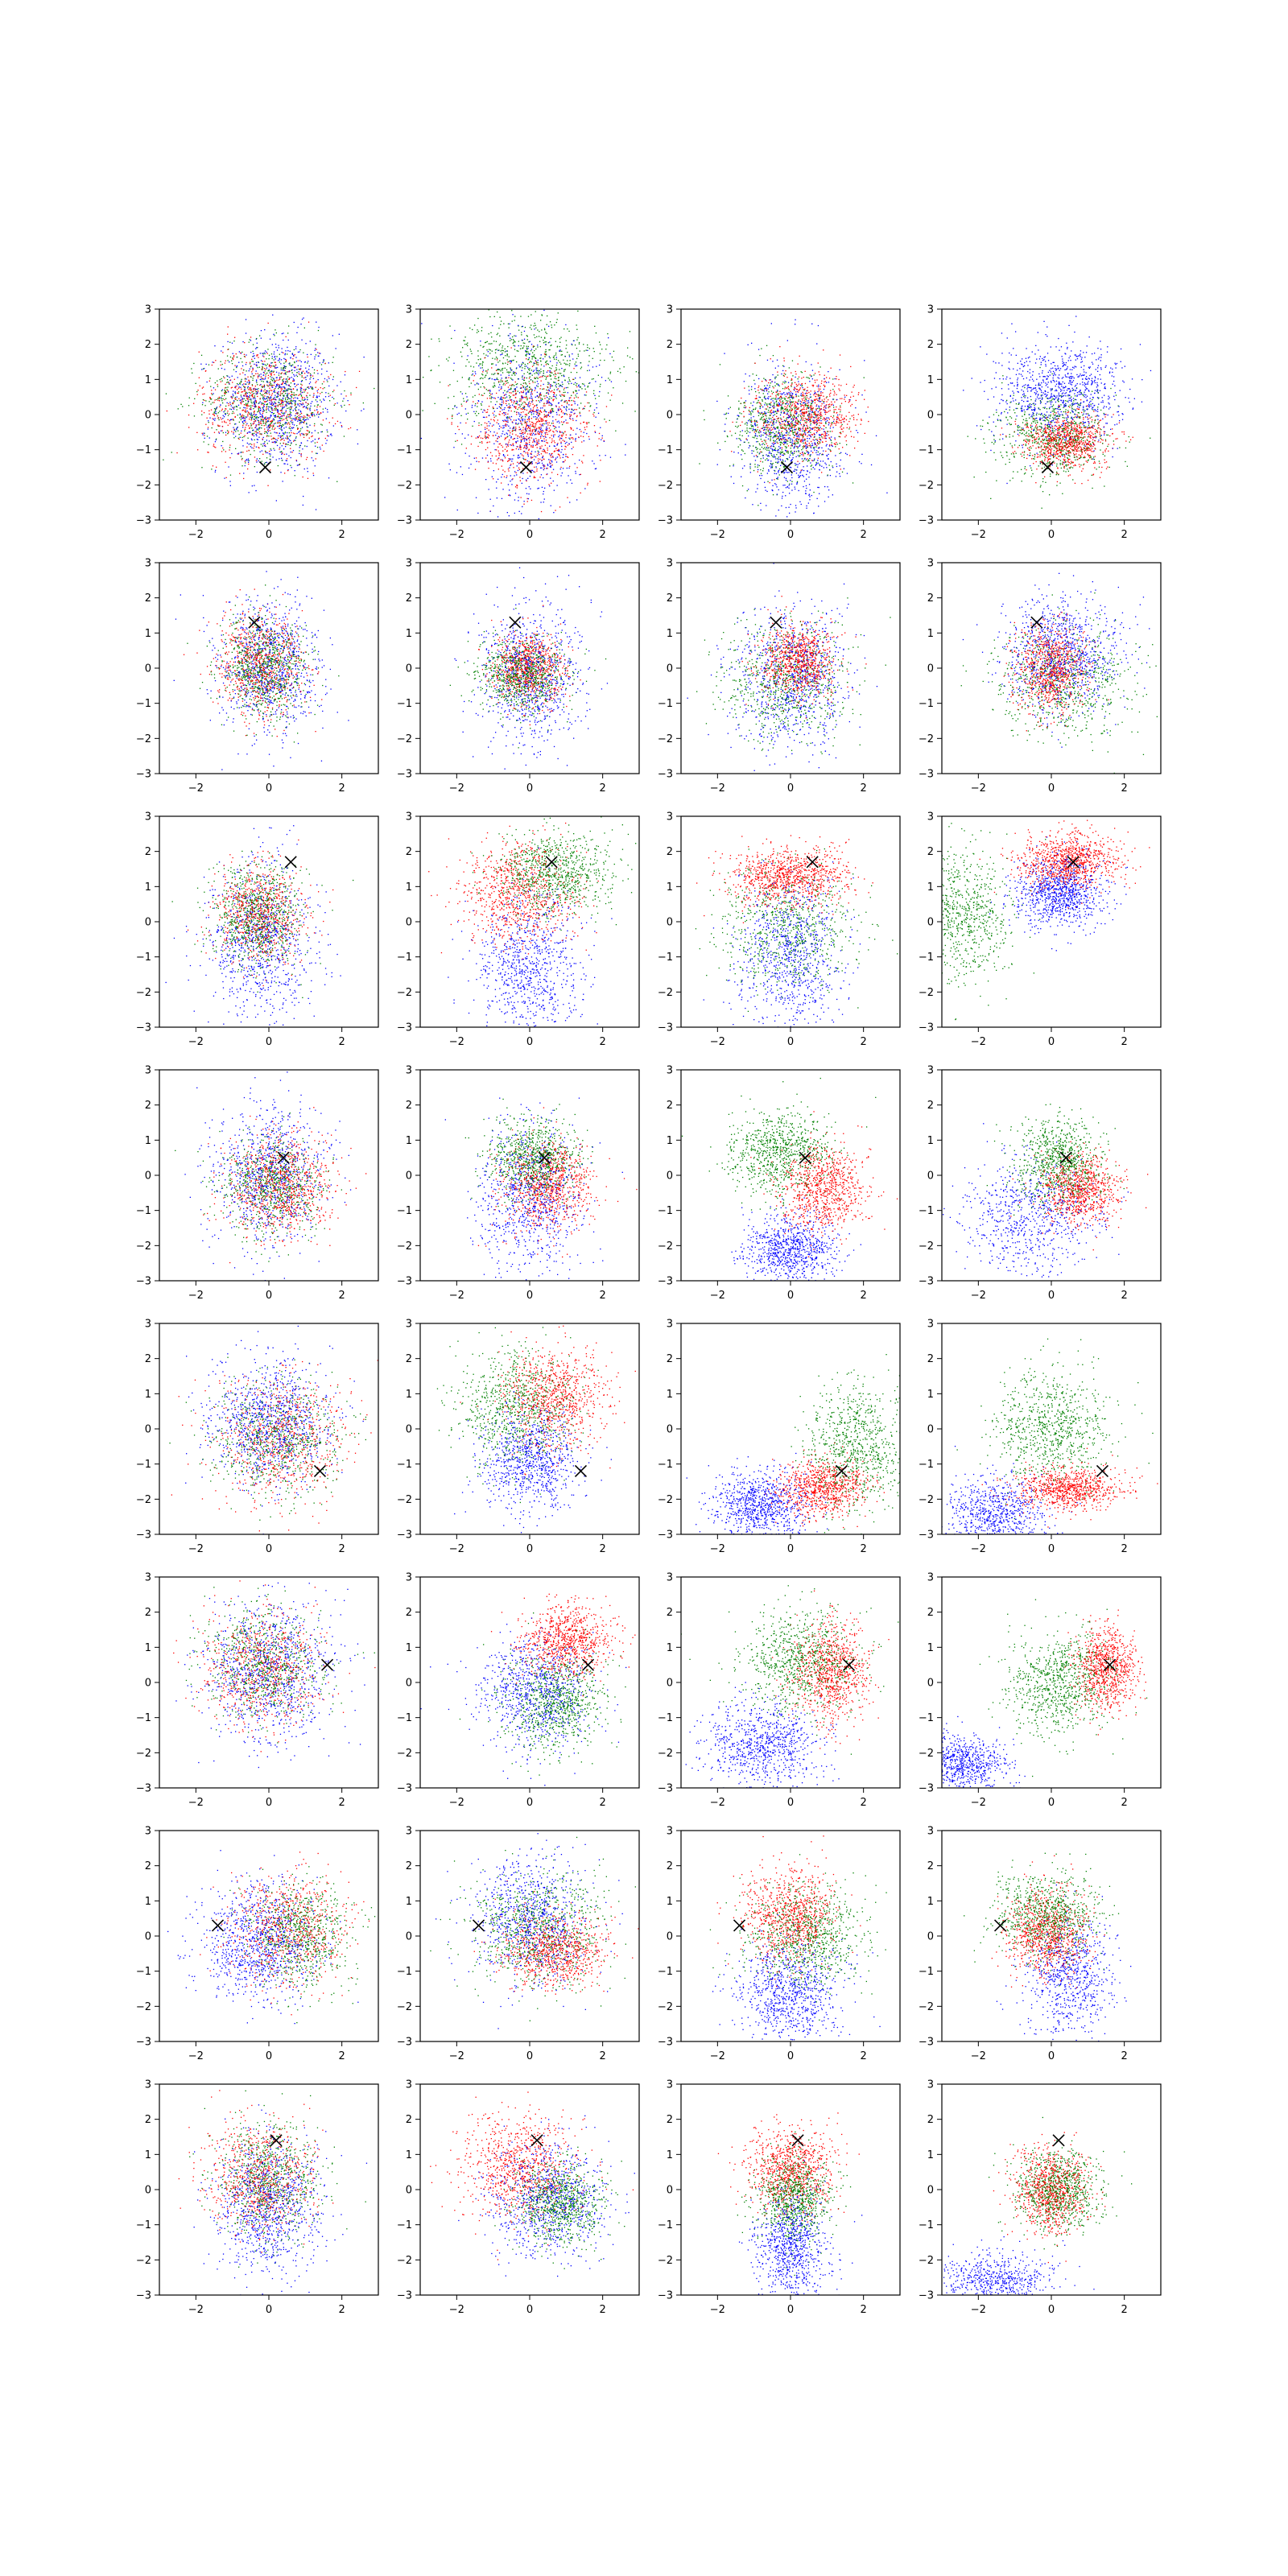 The height and width of the screenshot is (2576, 1288). What do you see at coordinates (409, 416) in the screenshot?
I see `y-tick-label: 0` at bounding box center [409, 416].